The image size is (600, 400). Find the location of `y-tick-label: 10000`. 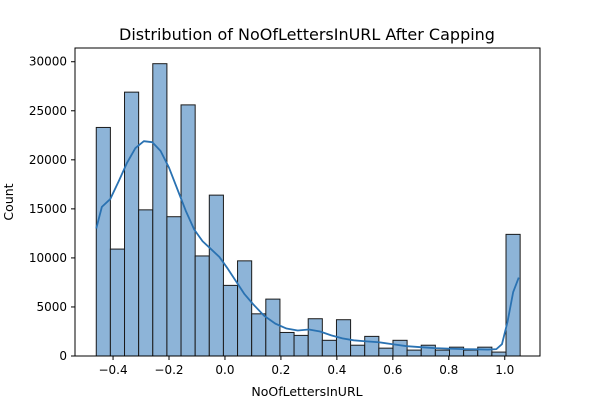

y-tick-label: 10000 is located at coordinates (48, 258).